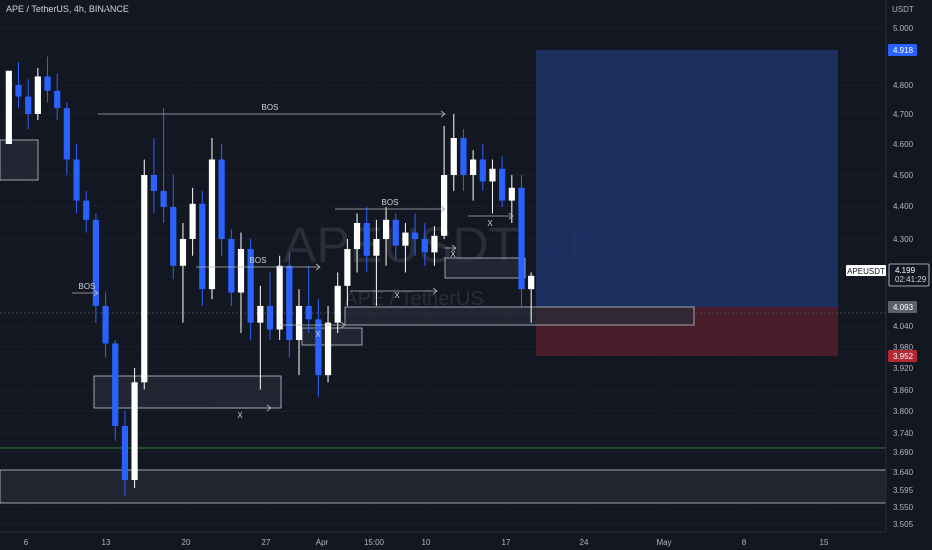  I want to click on time-tick-label: 10, so click(426, 542).